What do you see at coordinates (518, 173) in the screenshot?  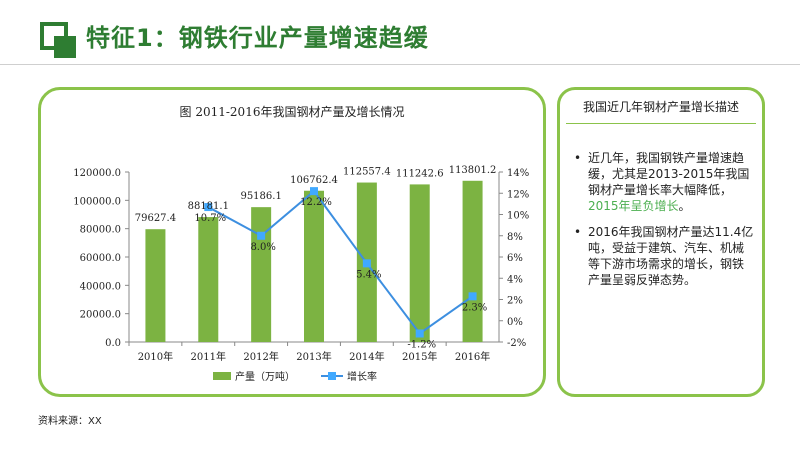 I see `y2-tick-label: 14%` at bounding box center [518, 173].